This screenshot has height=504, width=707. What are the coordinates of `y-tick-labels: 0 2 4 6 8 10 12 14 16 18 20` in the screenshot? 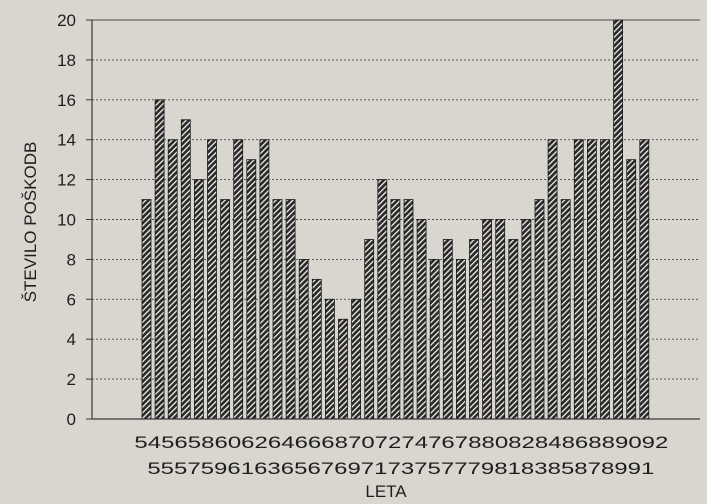 It's located at (66, 220).